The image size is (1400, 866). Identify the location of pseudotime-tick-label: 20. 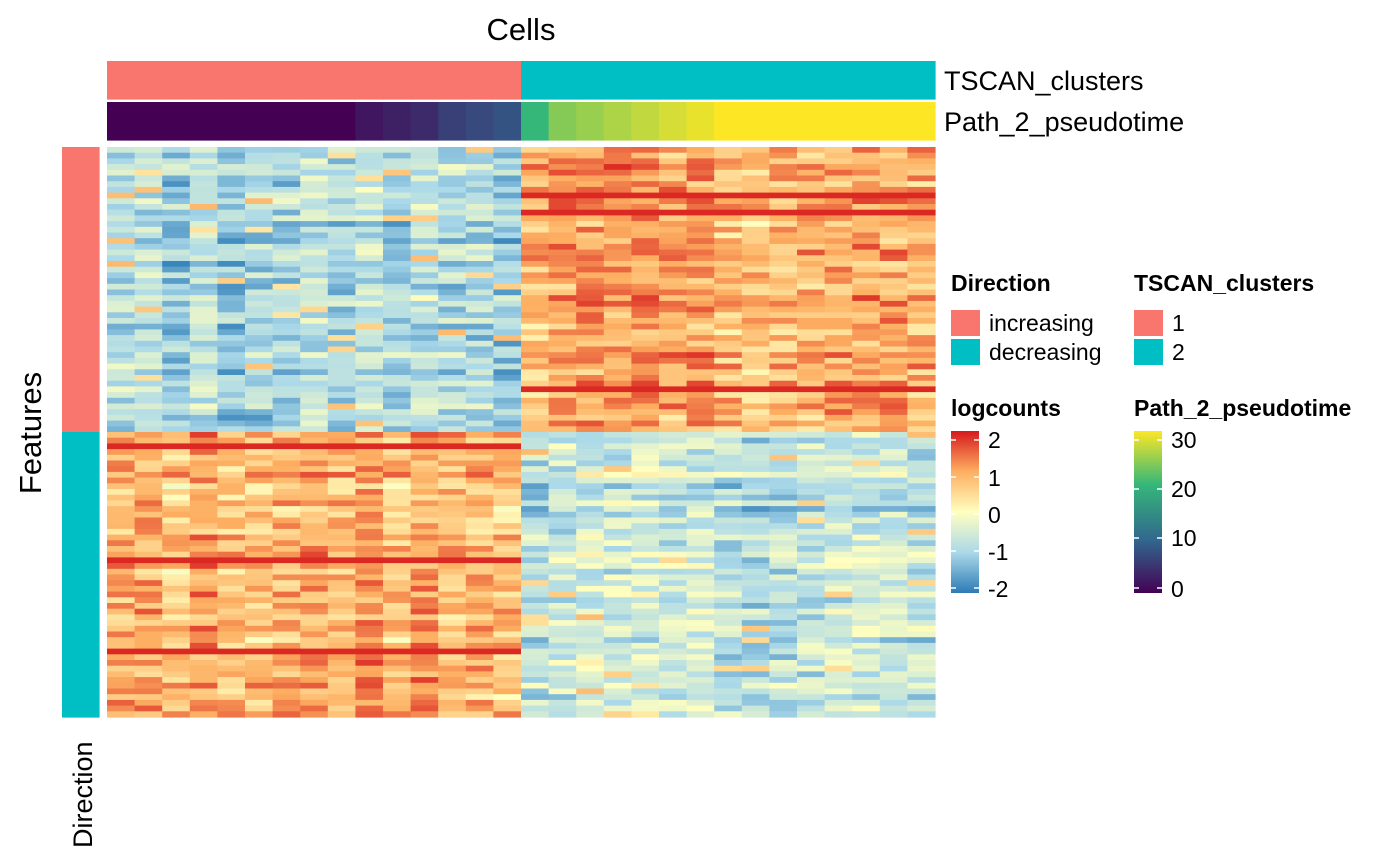
(1184, 489).